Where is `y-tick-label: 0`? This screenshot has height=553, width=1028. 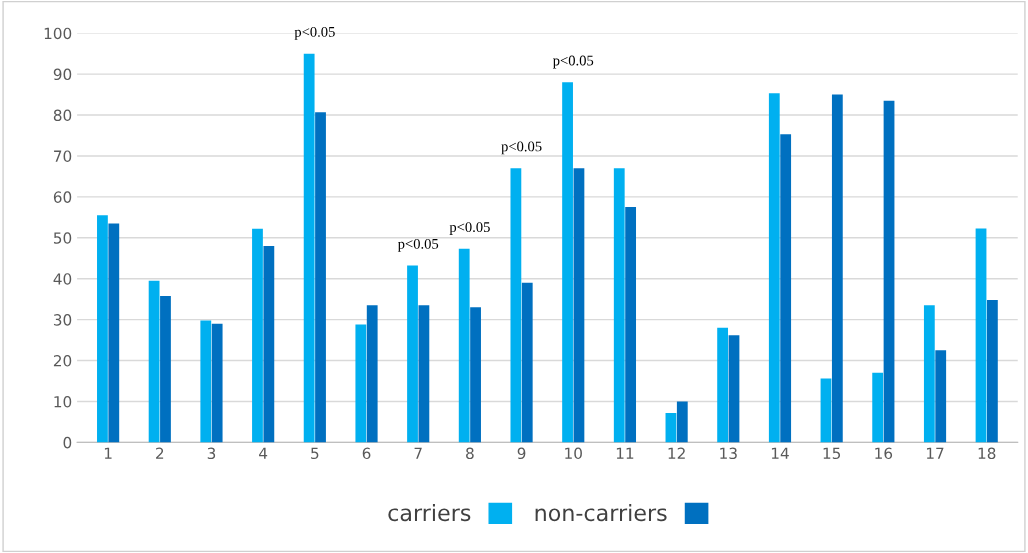 y-tick-label: 0 is located at coordinates (67, 442).